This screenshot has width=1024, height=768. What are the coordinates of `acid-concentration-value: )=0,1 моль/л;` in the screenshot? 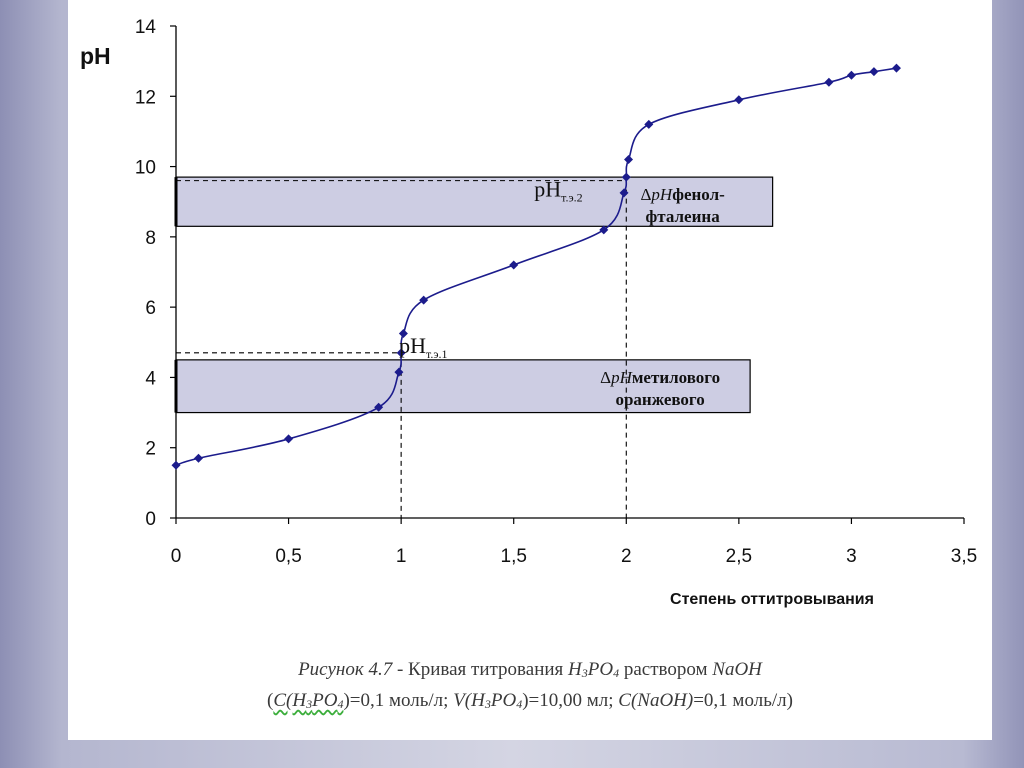 It's located at (398, 700).